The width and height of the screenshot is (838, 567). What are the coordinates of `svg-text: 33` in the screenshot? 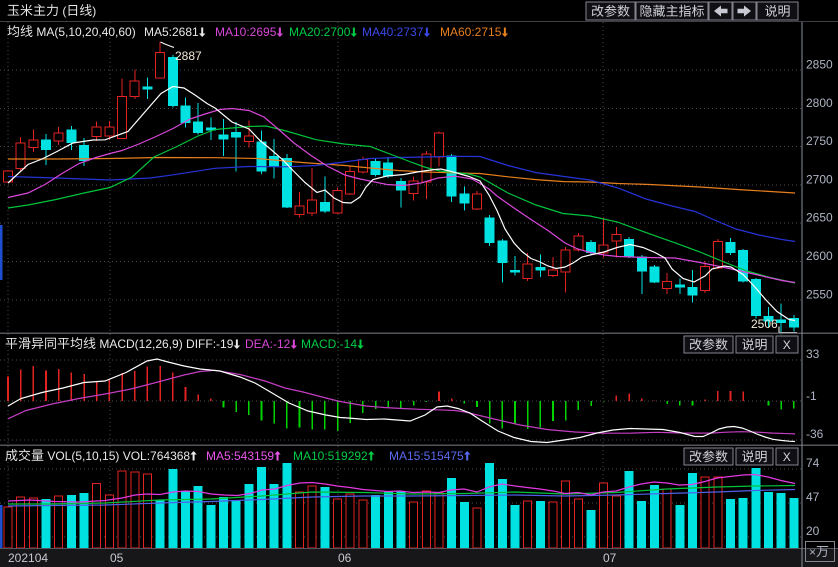 It's located at (813, 354).